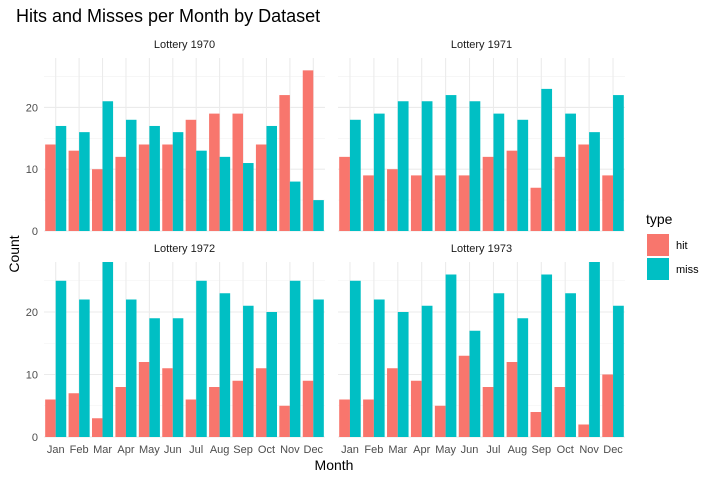 This screenshot has width=715, height=479. What do you see at coordinates (481, 249) in the screenshot?
I see `facet-title: Lottery 1973` at bounding box center [481, 249].